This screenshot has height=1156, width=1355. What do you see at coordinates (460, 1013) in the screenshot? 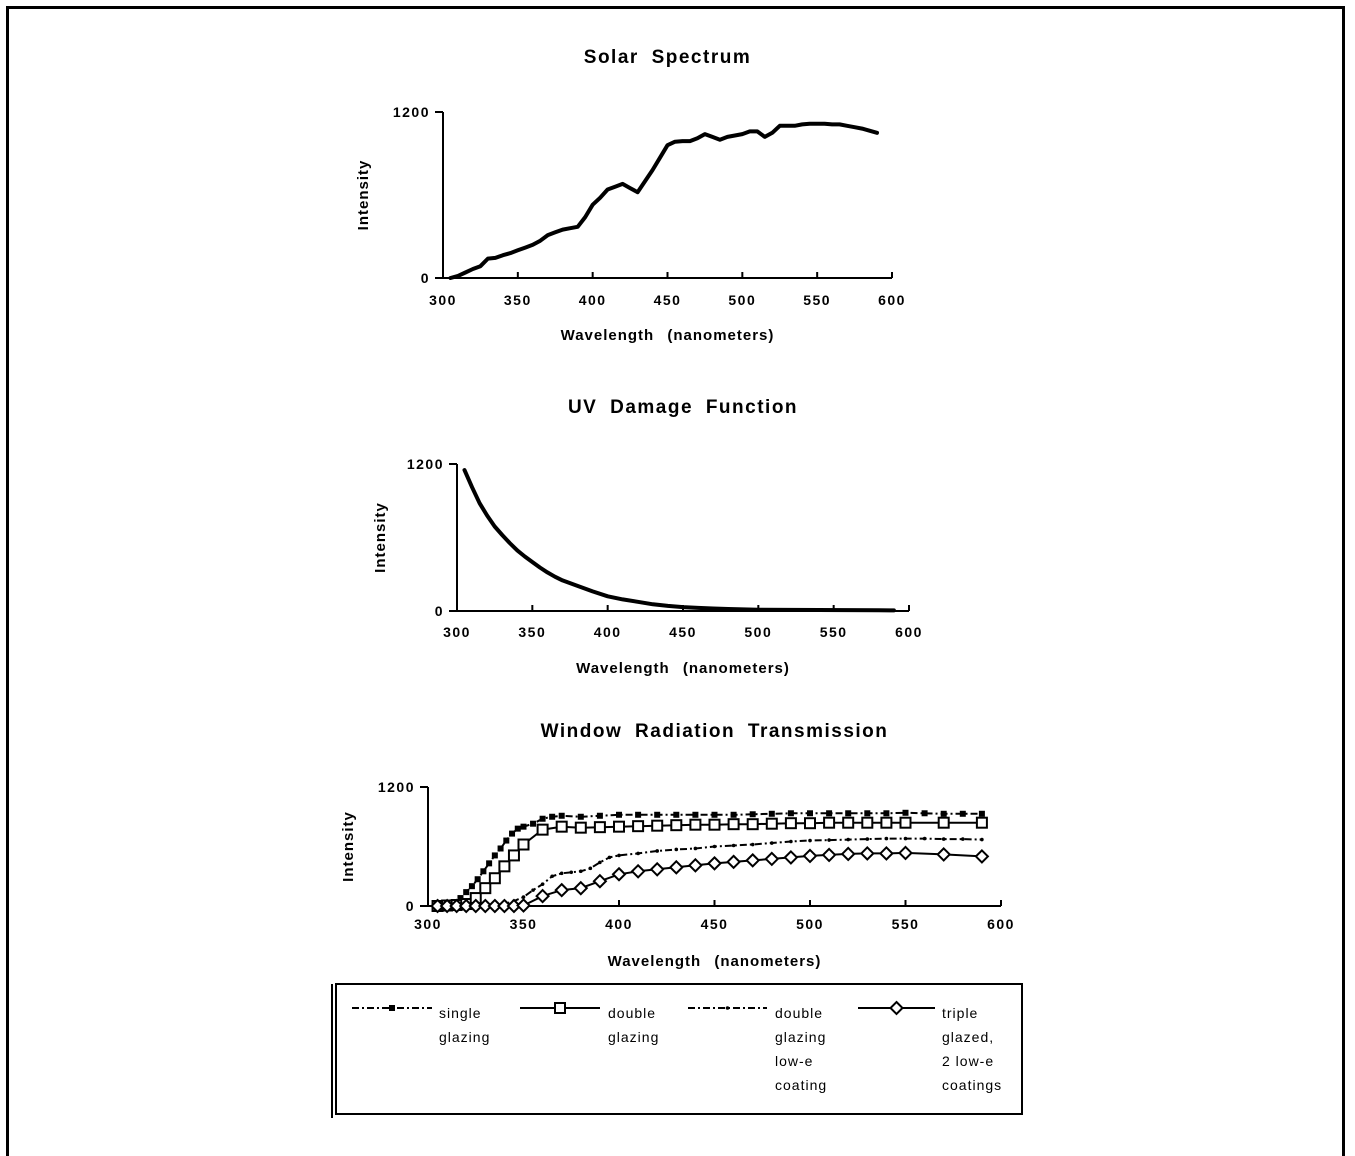
I see `legend-label: single` at bounding box center [460, 1013].